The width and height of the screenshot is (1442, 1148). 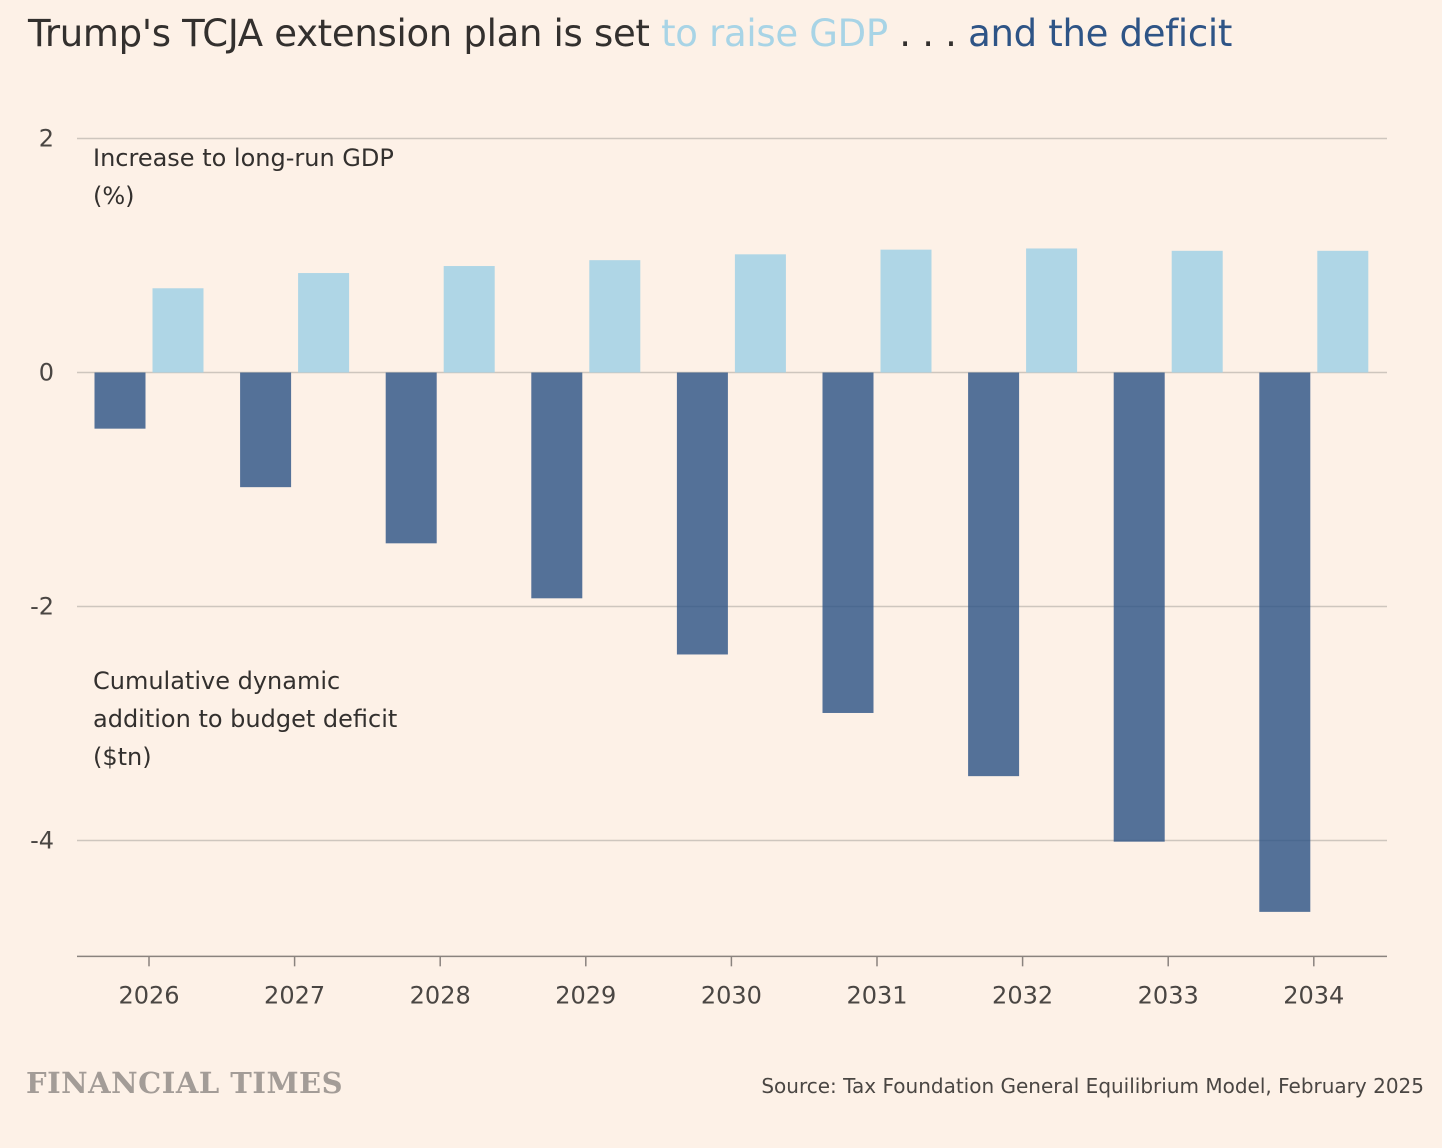 What do you see at coordinates (46, 373) in the screenshot?
I see `y-tick-label: 0` at bounding box center [46, 373].